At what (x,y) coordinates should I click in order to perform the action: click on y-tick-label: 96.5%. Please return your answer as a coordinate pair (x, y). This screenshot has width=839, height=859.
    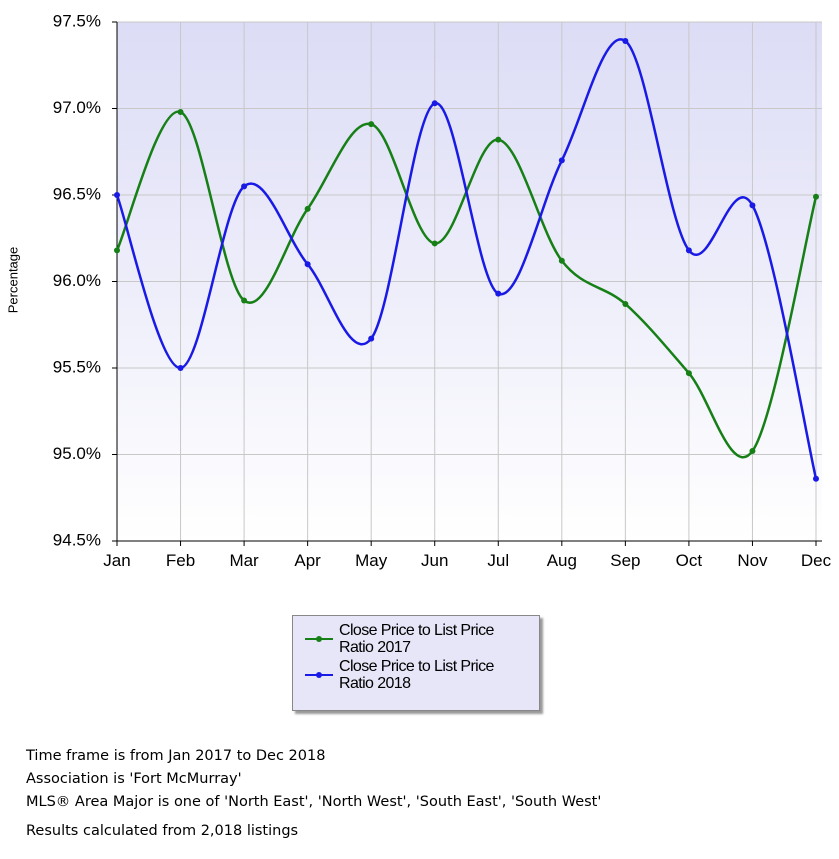
    Looking at the image, I should click on (77, 193).